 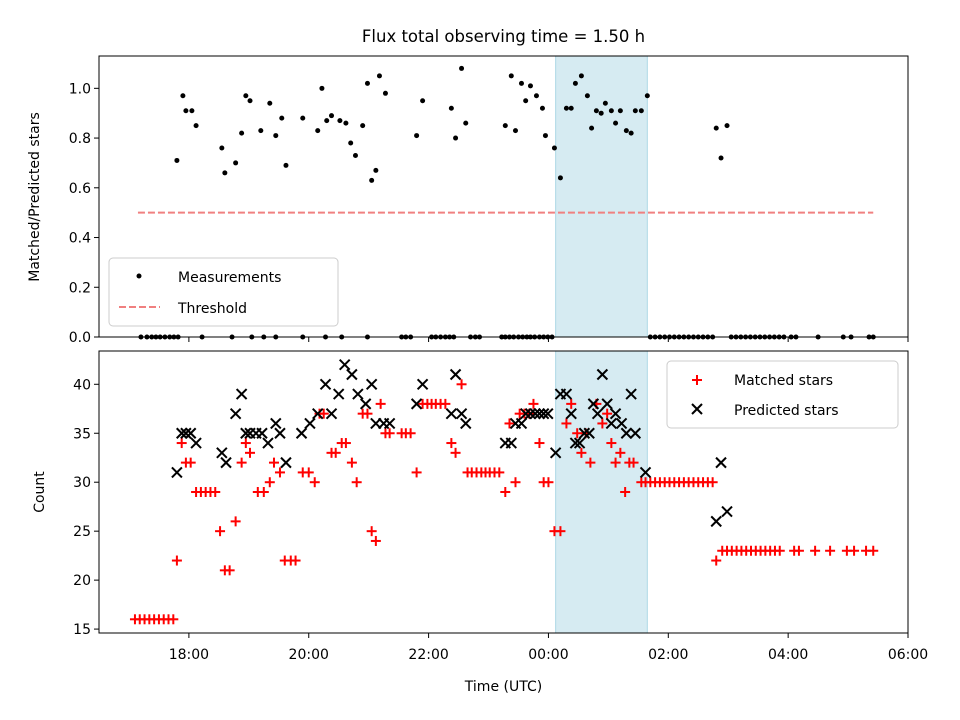 What do you see at coordinates (80, 239) in the screenshot?
I see `y-tick-label: 0.4` at bounding box center [80, 239].